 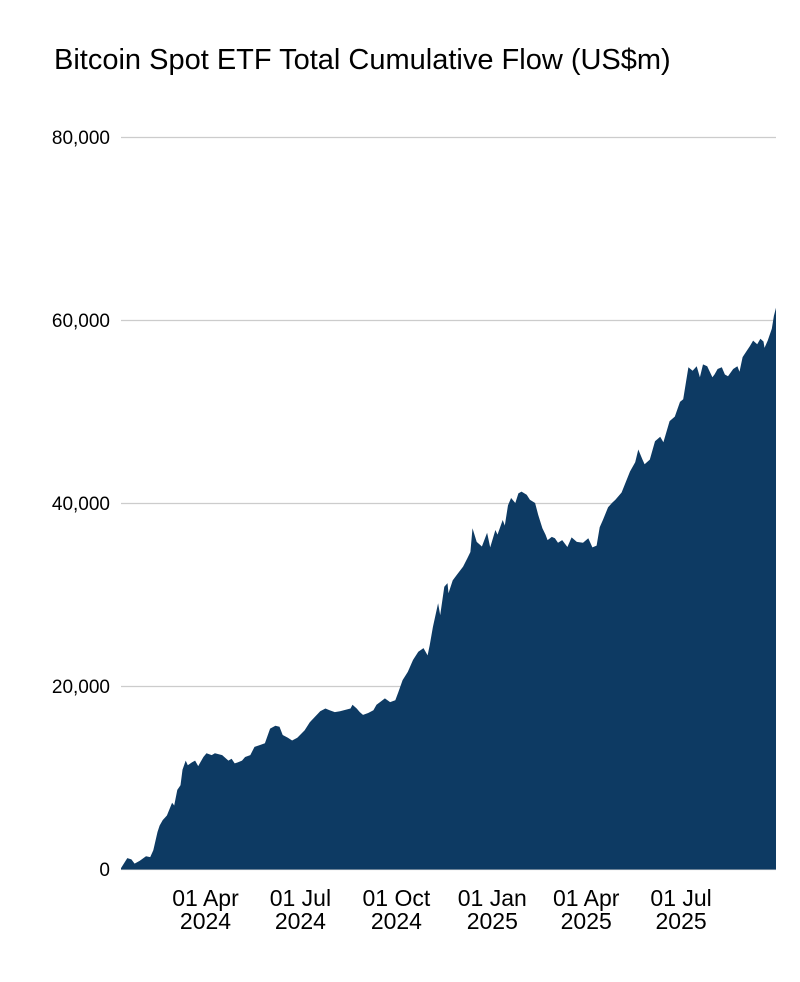 I want to click on y-axis-tick-label: 80,000, so click(x=81, y=138).